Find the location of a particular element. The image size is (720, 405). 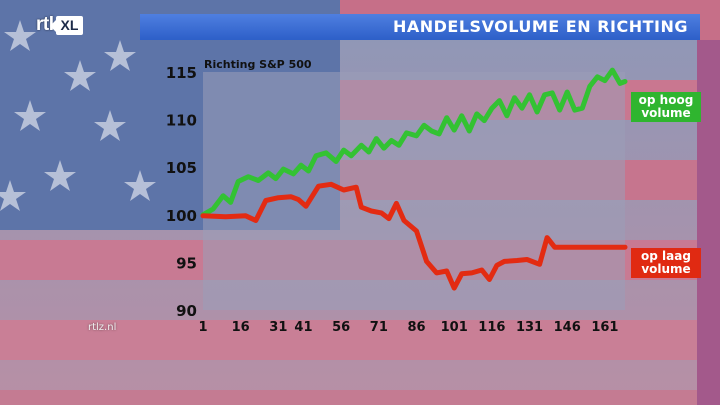

rtl-xl-logo: rtl XL is located at coordinates (60, 25).